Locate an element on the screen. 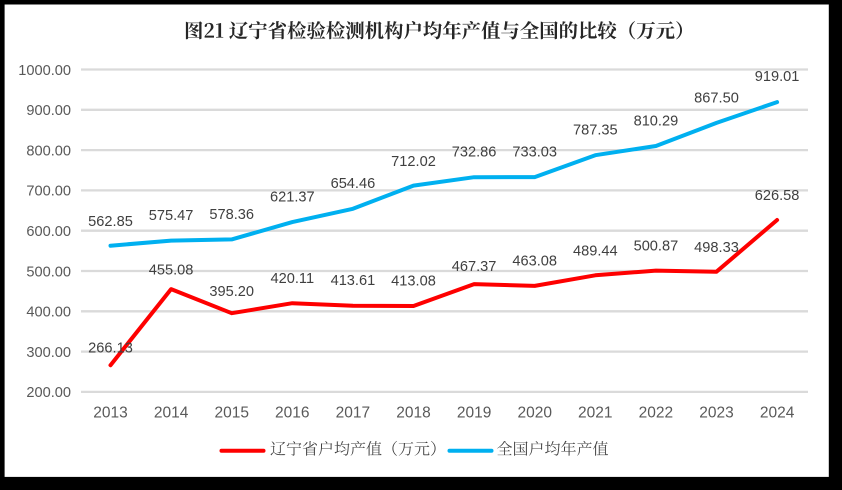 The width and height of the screenshot is (842, 490). svg-text: 578.36 is located at coordinates (231, 215).